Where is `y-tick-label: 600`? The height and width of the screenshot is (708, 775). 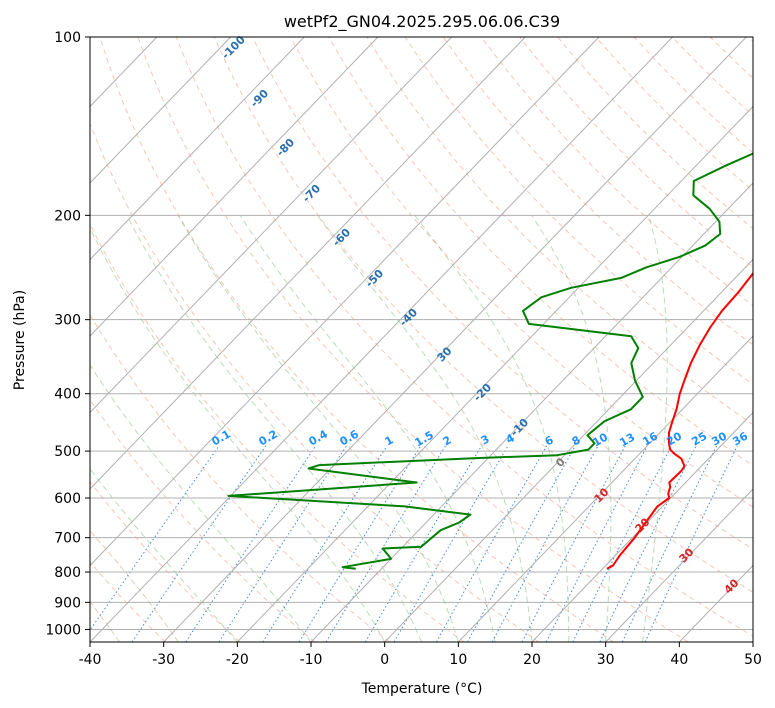 y-tick-label: 600 is located at coordinates (67, 499).